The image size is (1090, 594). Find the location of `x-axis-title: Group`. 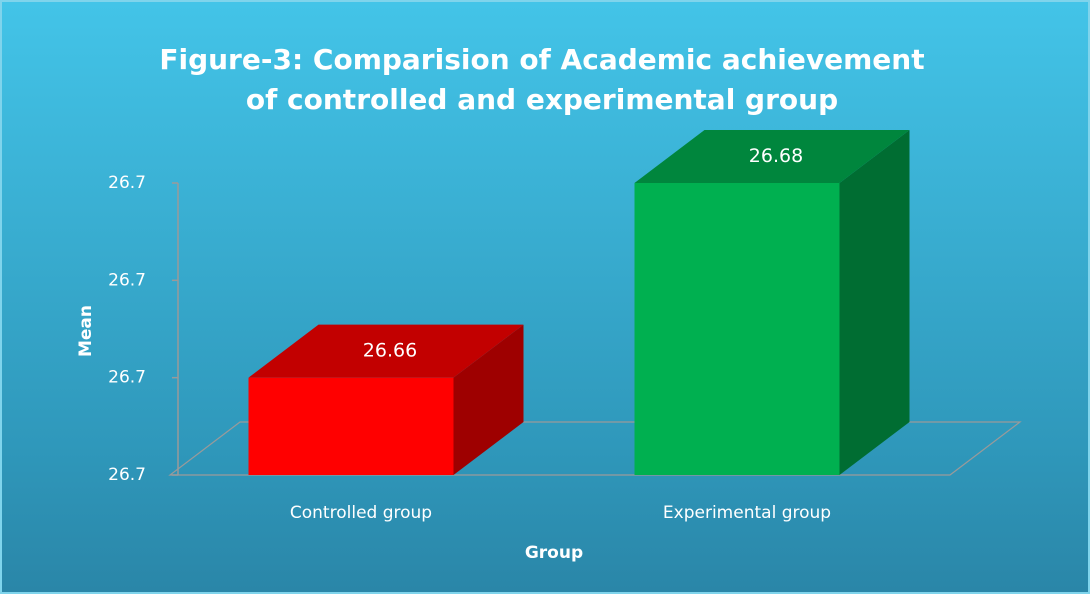

x-axis-title: Group is located at coordinates (554, 553).